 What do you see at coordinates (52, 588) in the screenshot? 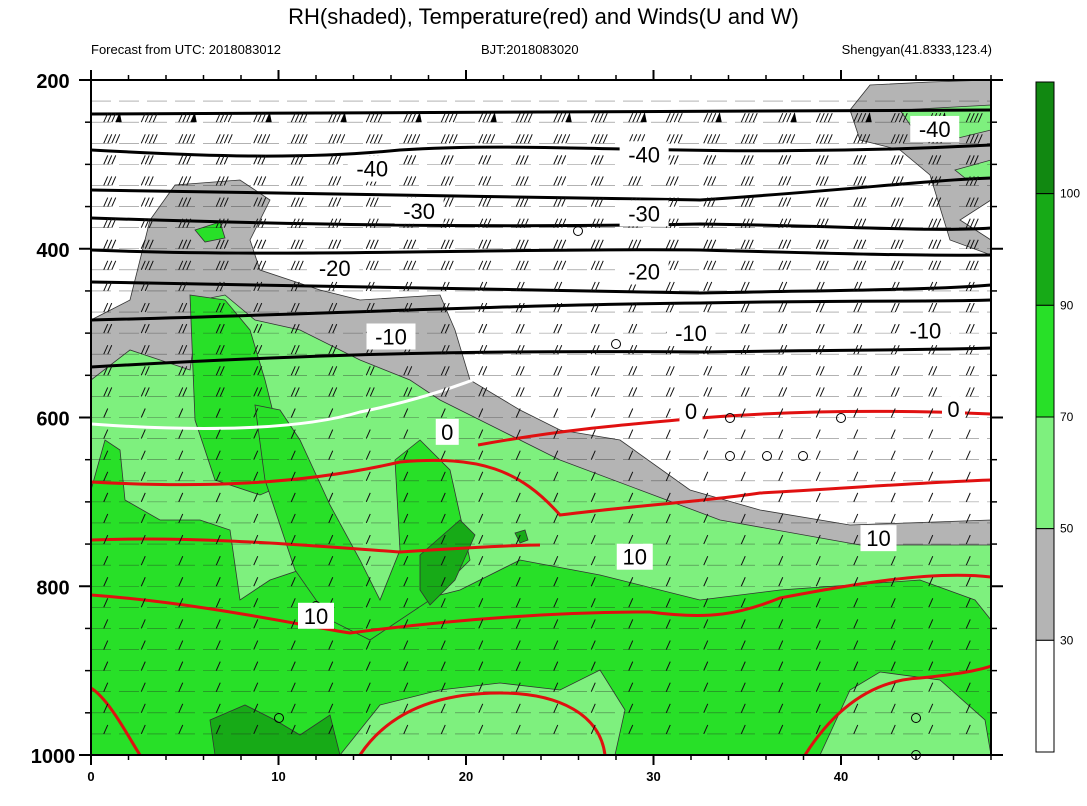
I see `y-tick-label: 800` at bounding box center [52, 588].